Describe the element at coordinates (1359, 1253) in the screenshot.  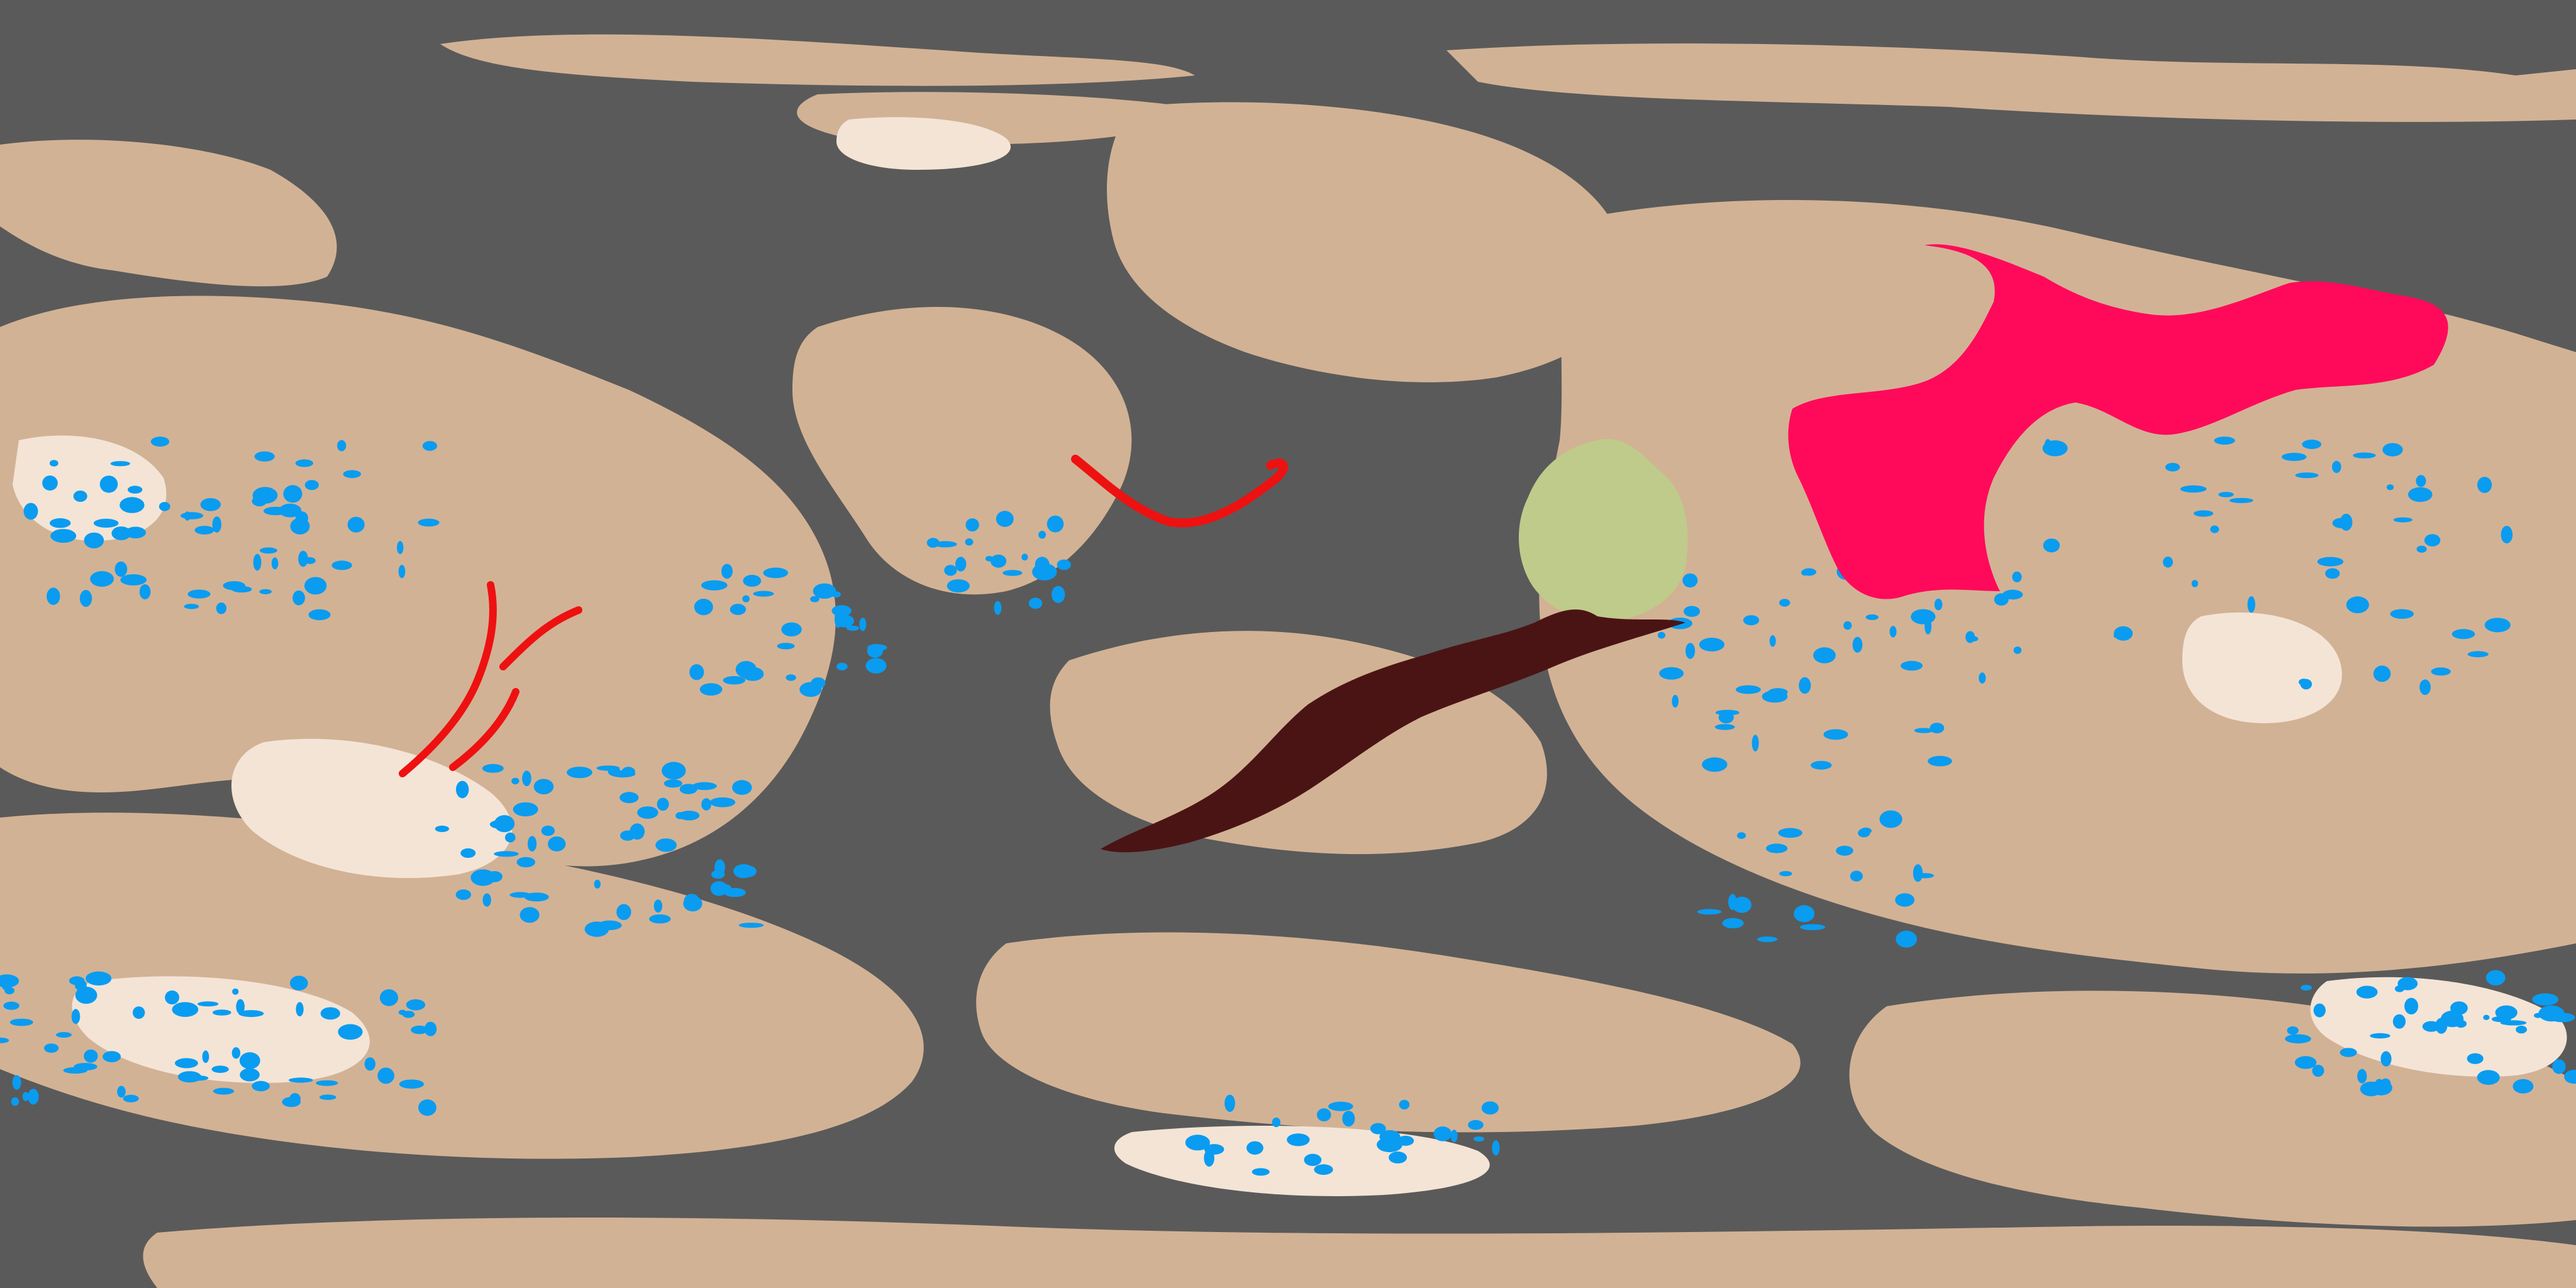
I see `land-far-south-strip` at that location.